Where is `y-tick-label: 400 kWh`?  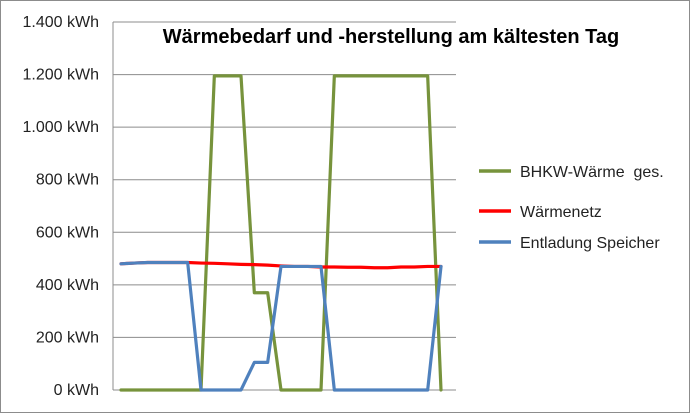 y-tick-label: 400 kWh is located at coordinates (67, 285).